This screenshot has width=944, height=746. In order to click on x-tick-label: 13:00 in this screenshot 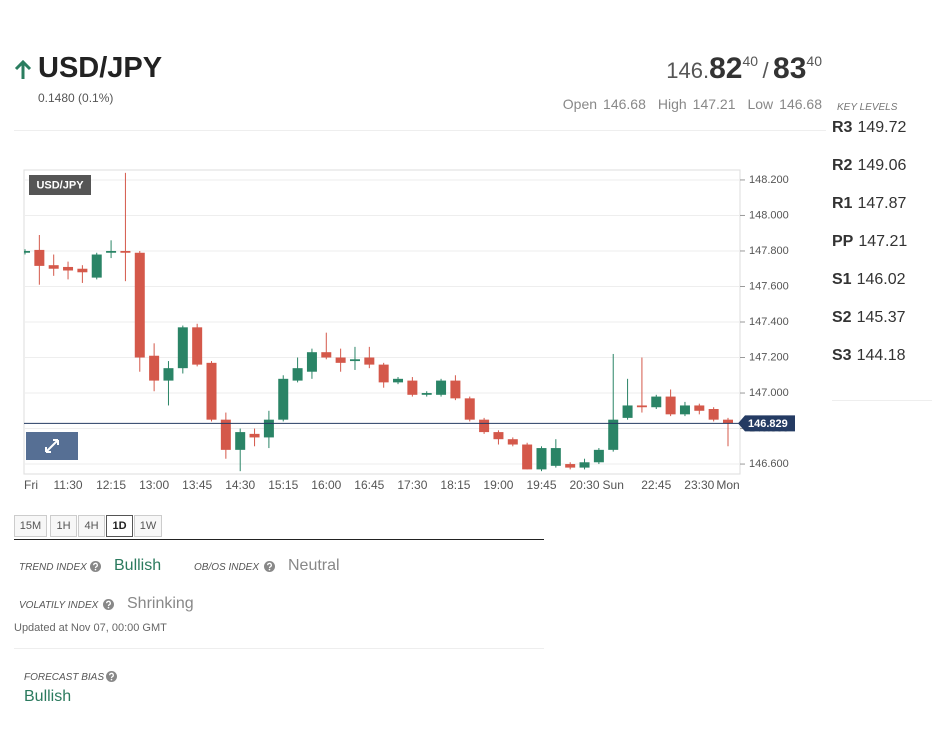, I will do `click(154, 485)`.